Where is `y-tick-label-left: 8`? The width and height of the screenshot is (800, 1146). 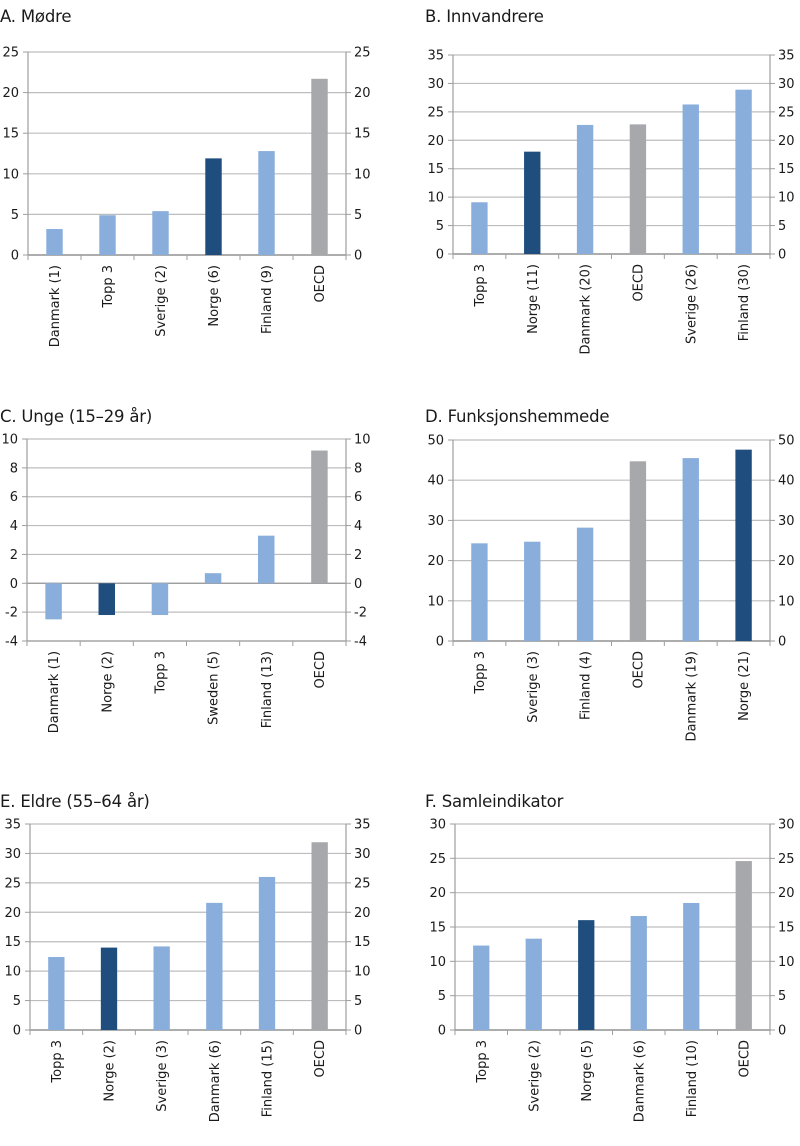 y-tick-label-left: 8 is located at coordinates (14, 468).